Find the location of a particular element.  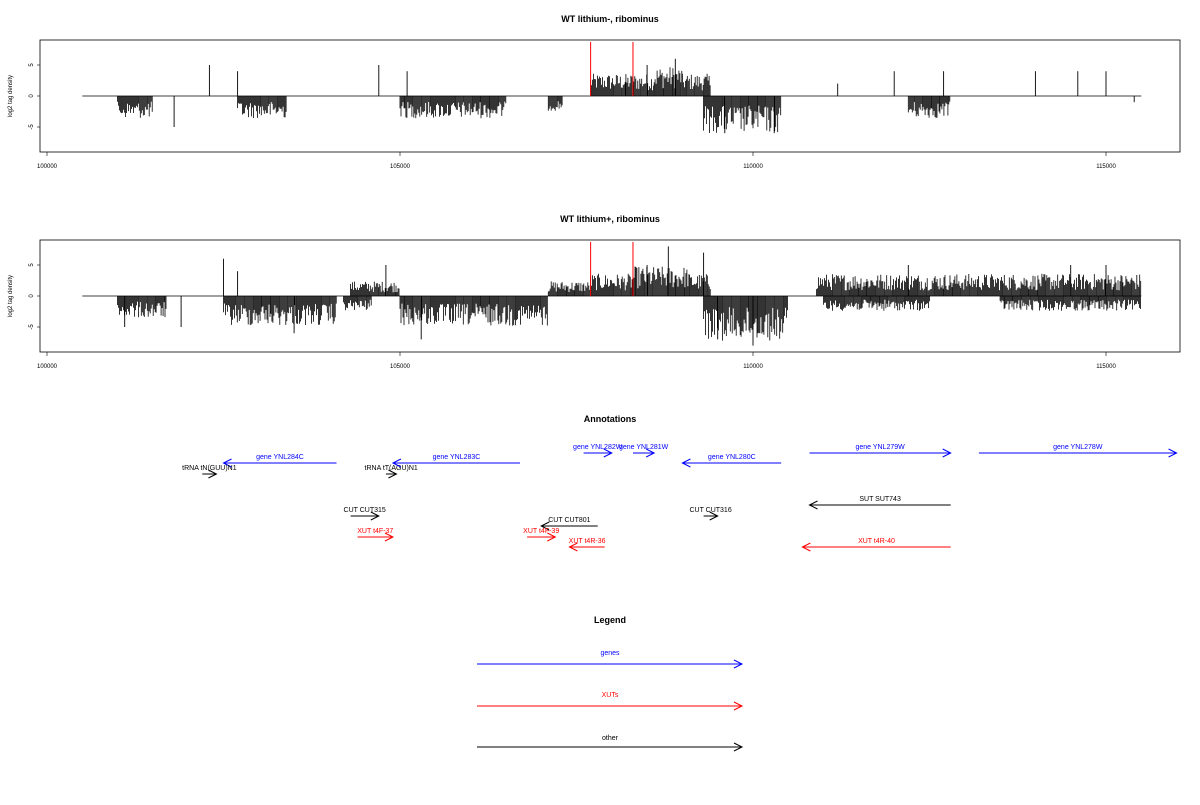

feature-xut: XUT t4F-39 is located at coordinates (541, 535).